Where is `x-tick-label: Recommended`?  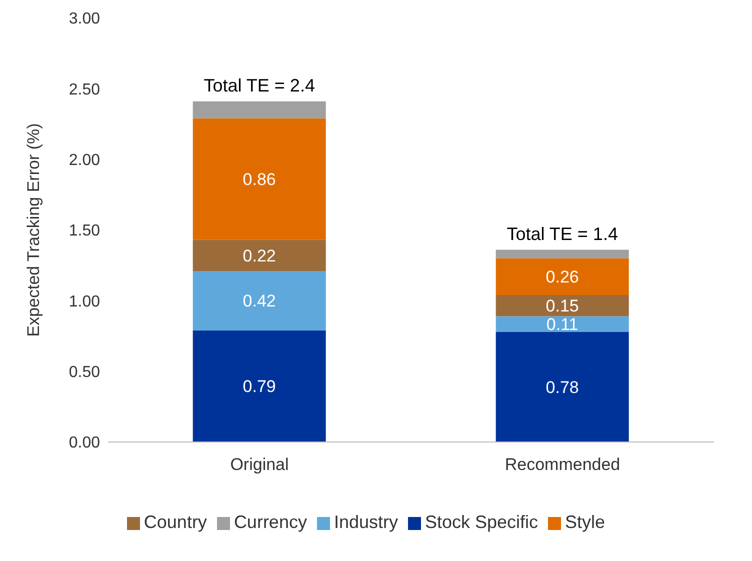 x-tick-label: Recommended is located at coordinates (562, 464).